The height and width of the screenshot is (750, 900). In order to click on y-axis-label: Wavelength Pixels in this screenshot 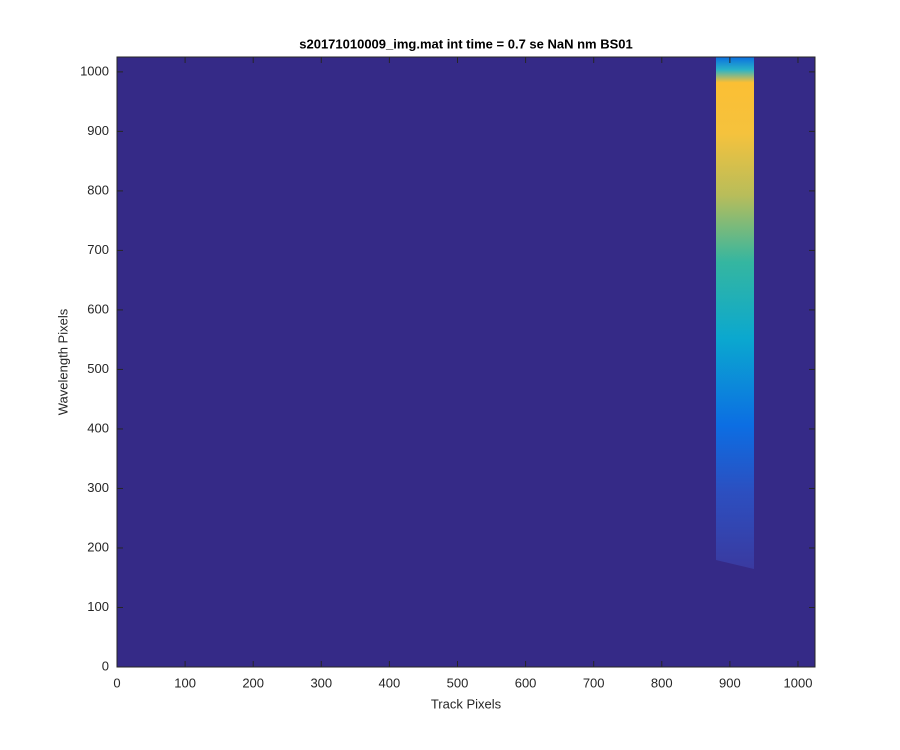, I will do `click(62, 361)`.